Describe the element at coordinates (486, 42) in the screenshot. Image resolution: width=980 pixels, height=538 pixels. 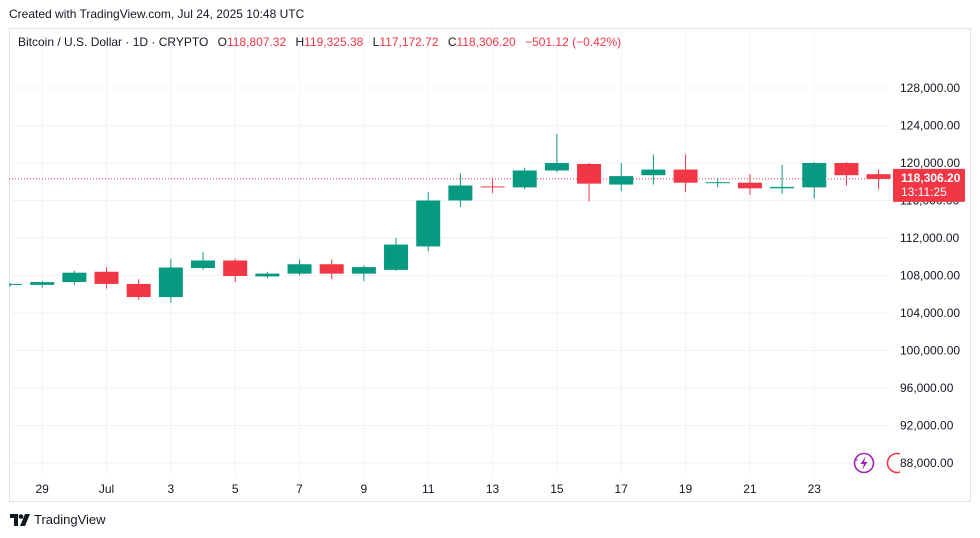
I see `close-value: 118,306.20` at that location.